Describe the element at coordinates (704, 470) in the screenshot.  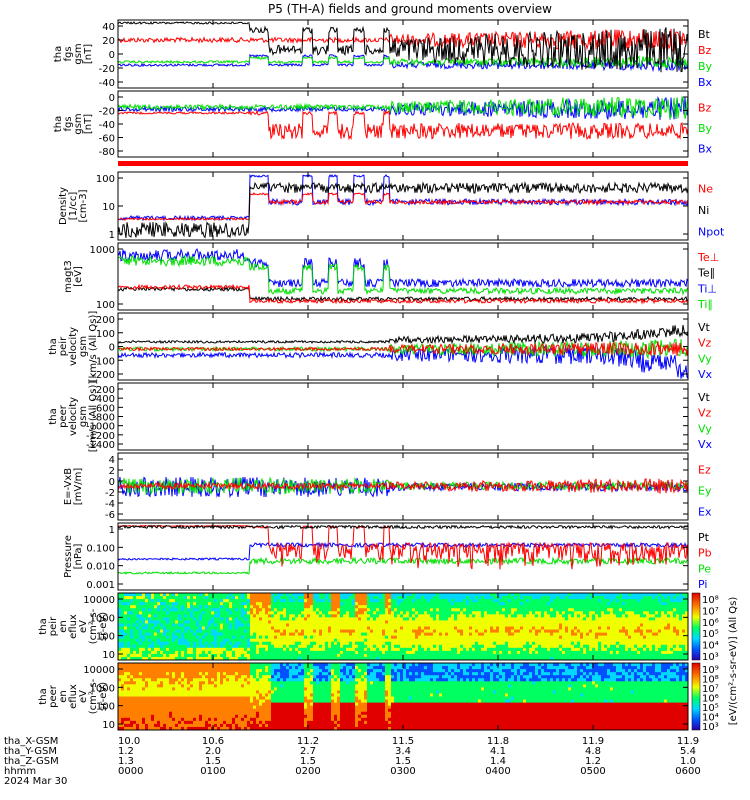
I see `legend-entry: Ez` at that location.